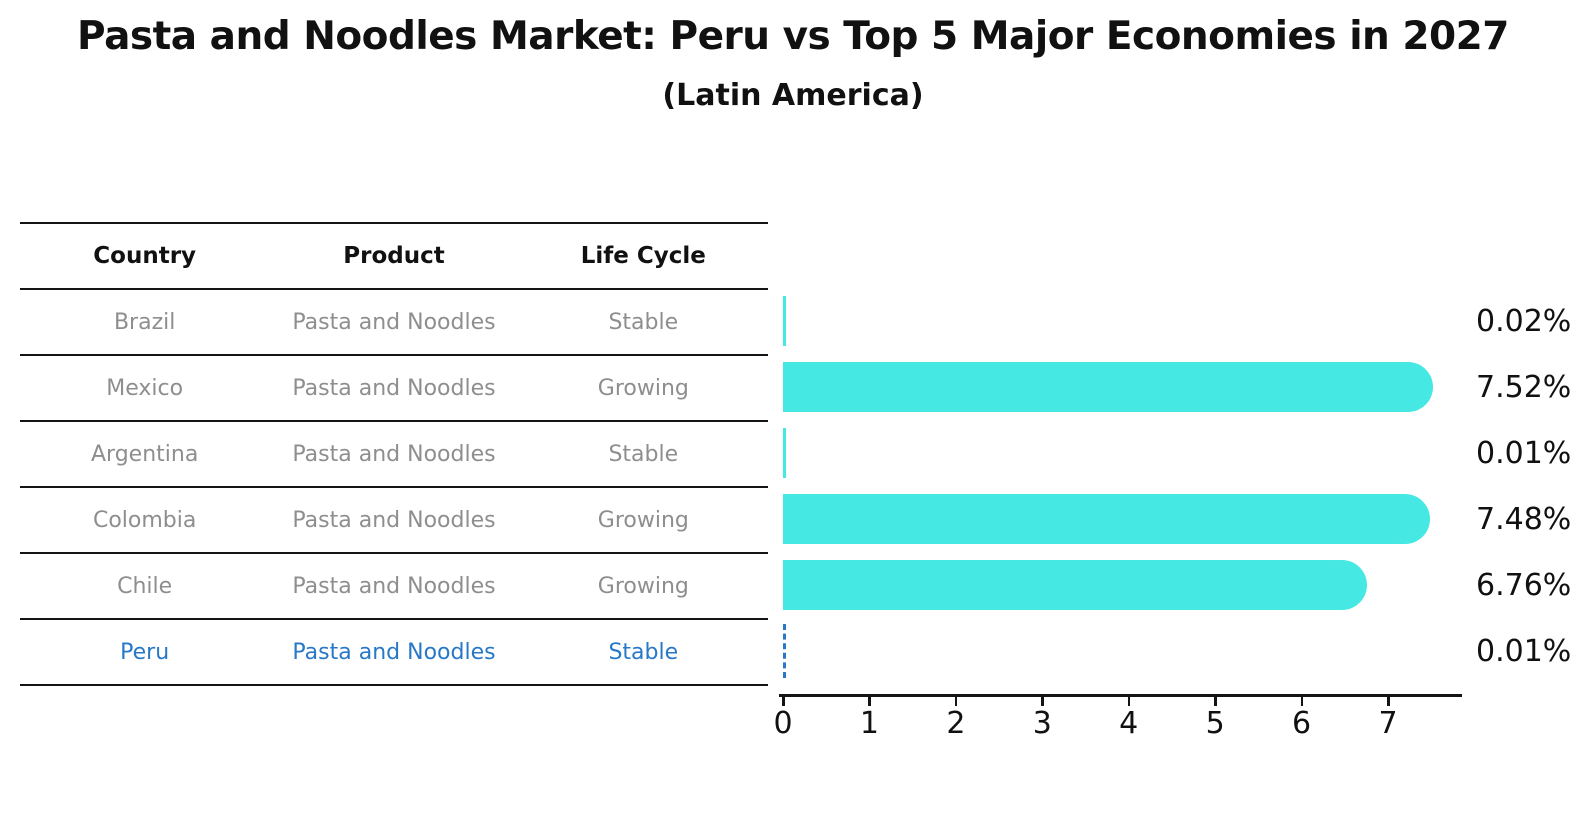  I want to click on column-header-product: Product, so click(394, 256).